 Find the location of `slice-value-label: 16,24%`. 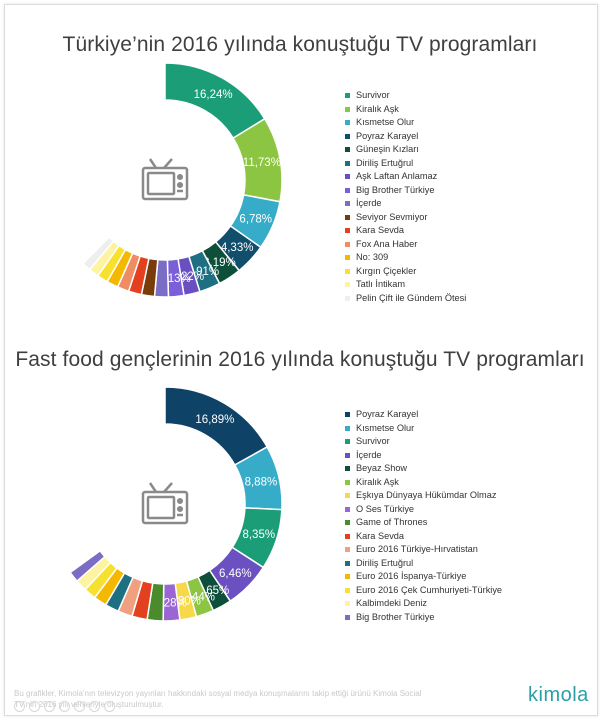

slice-value-label: 16,24% is located at coordinates (213, 95).